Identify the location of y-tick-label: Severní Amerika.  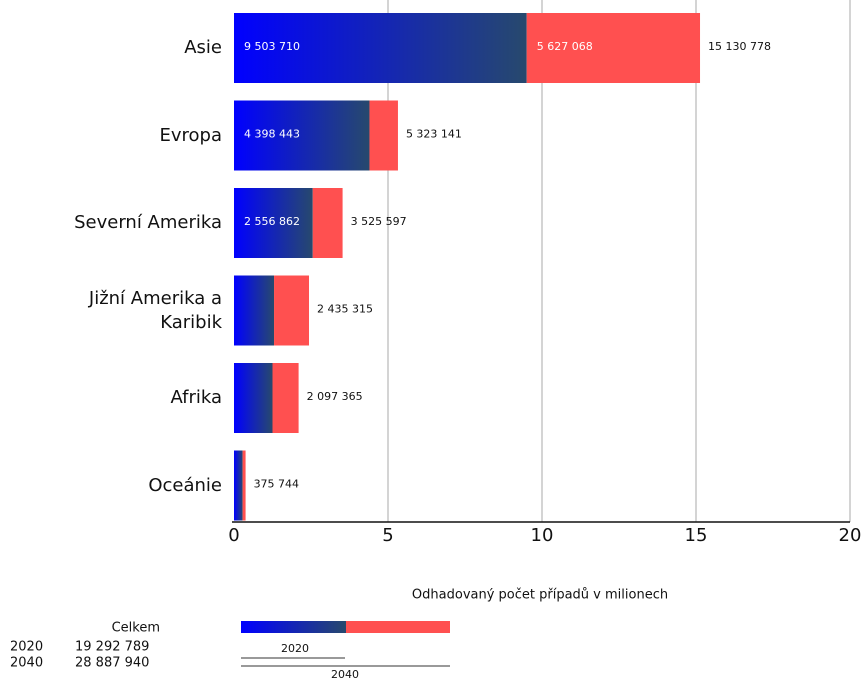
(148, 222).